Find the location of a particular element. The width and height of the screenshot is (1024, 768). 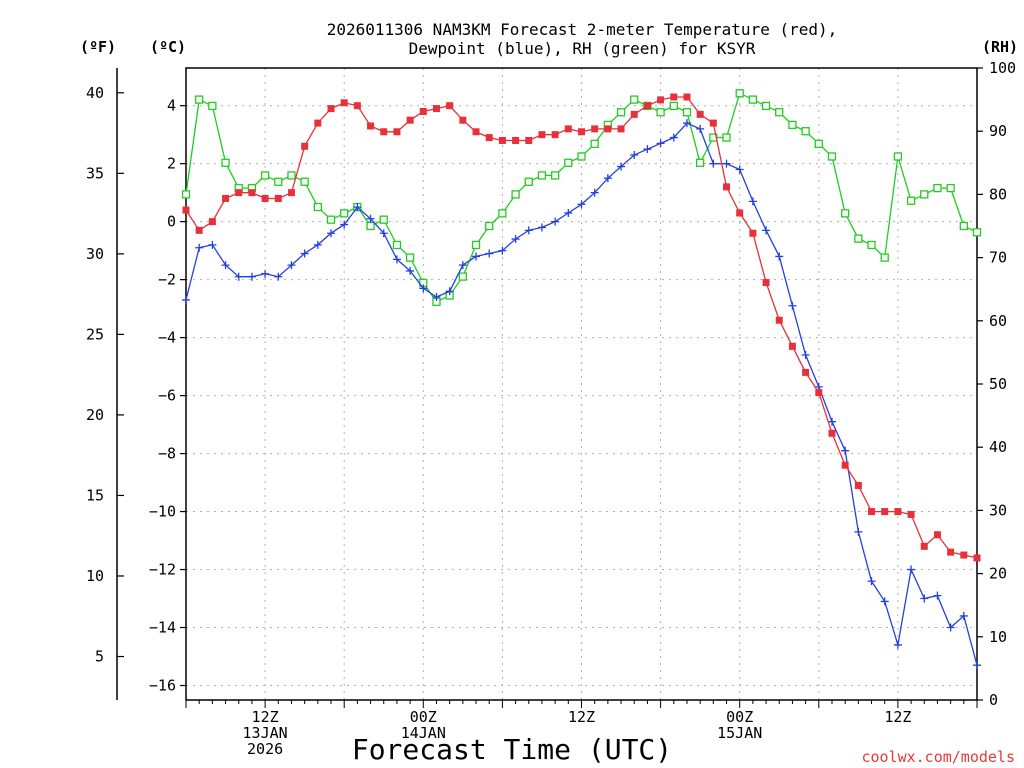

fahrenheit-tick-label: 15 is located at coordinates (95, 495).